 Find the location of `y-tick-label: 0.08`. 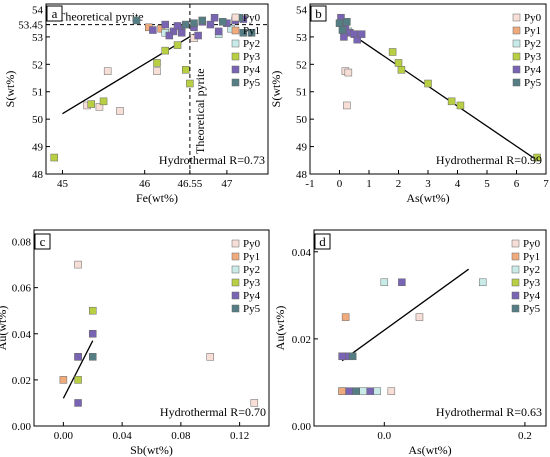

y-tick-label: 0.08 is located at coordinates (22, 243).